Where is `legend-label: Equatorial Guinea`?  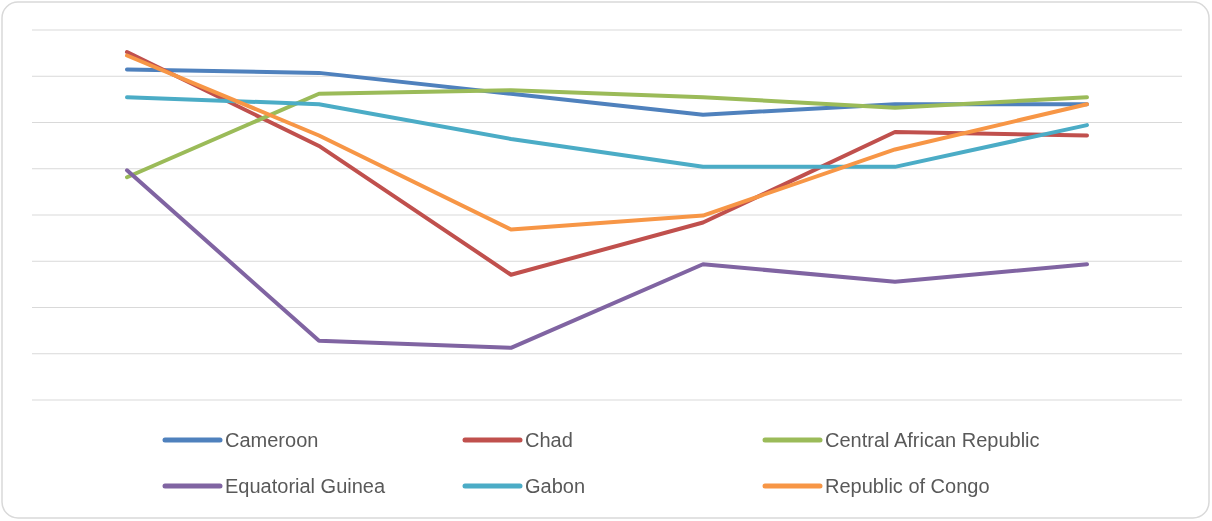
legend-label: Equatorial Guinea is located at coordinates (305, 486).